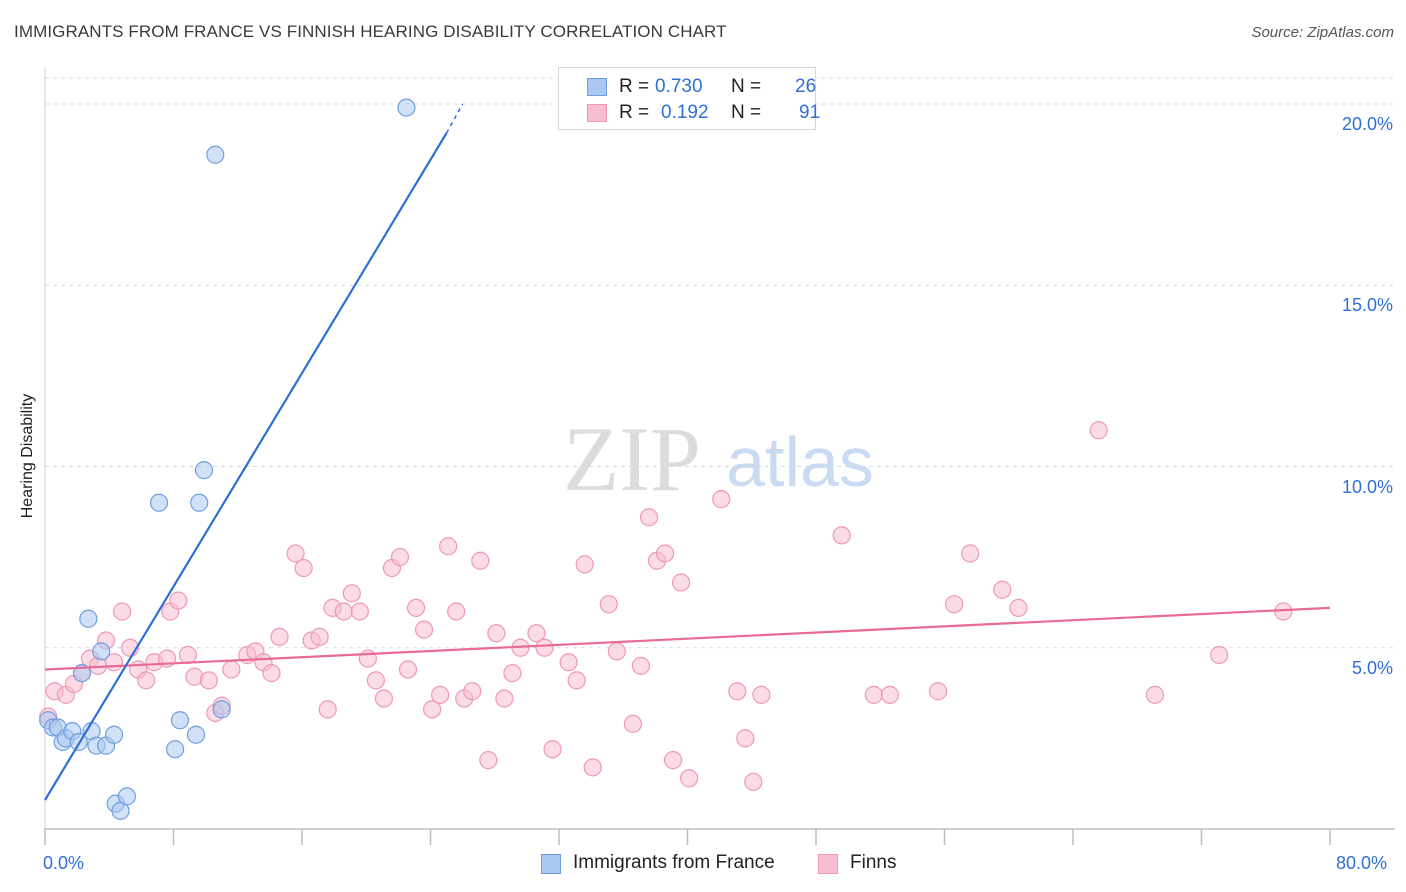 The width and height of the screenshot is (1406, 892). What do you see at coordinates (1362, 863) in the screenshot?
I see `x-tick-label-max: 80.0%` at bounding box center [1362, 863].